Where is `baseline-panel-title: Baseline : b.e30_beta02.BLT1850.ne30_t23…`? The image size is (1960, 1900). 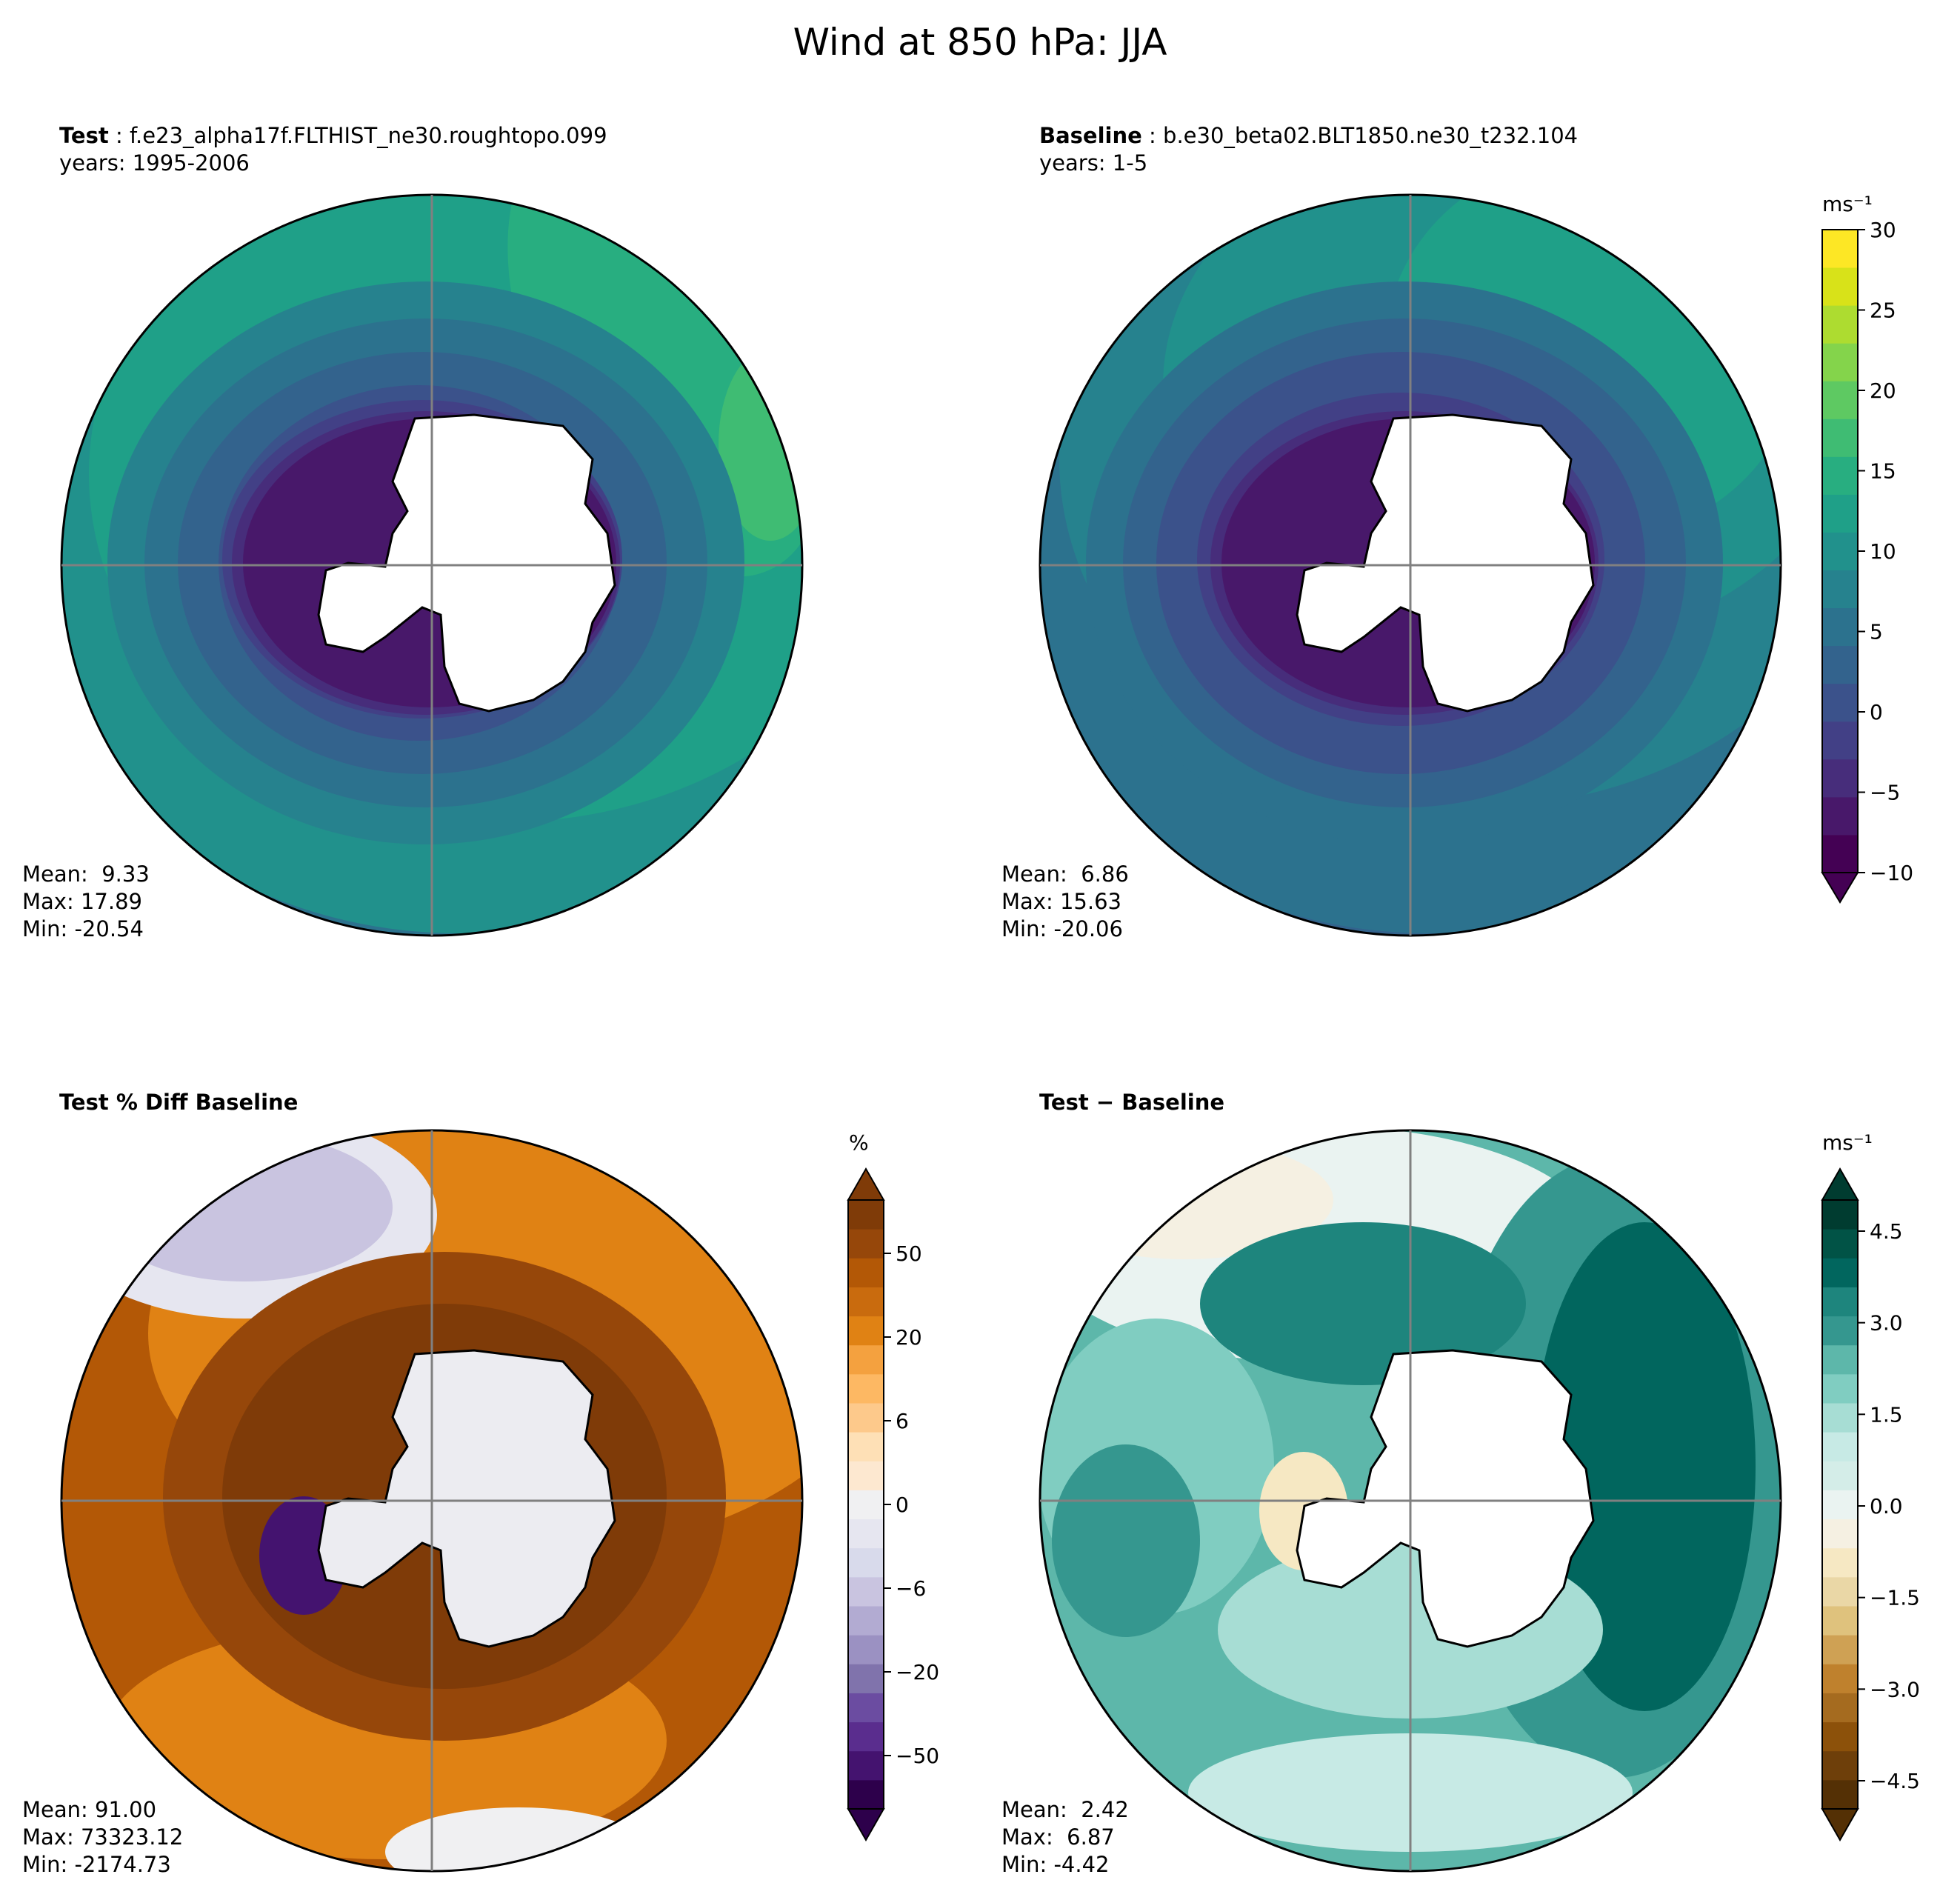
baseline-panel-title: Baseline : b.e30_beta02.BLT1850.ne30_t23… is located at coordinates (1309, 149).